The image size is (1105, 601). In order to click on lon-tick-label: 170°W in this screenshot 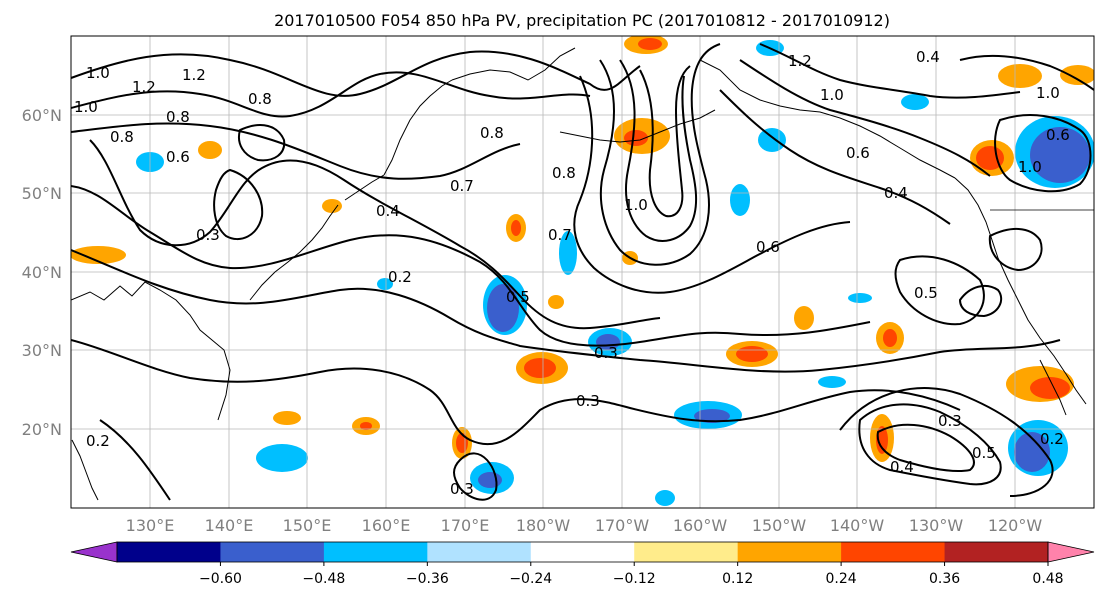, I will do `click(622, 525)`.